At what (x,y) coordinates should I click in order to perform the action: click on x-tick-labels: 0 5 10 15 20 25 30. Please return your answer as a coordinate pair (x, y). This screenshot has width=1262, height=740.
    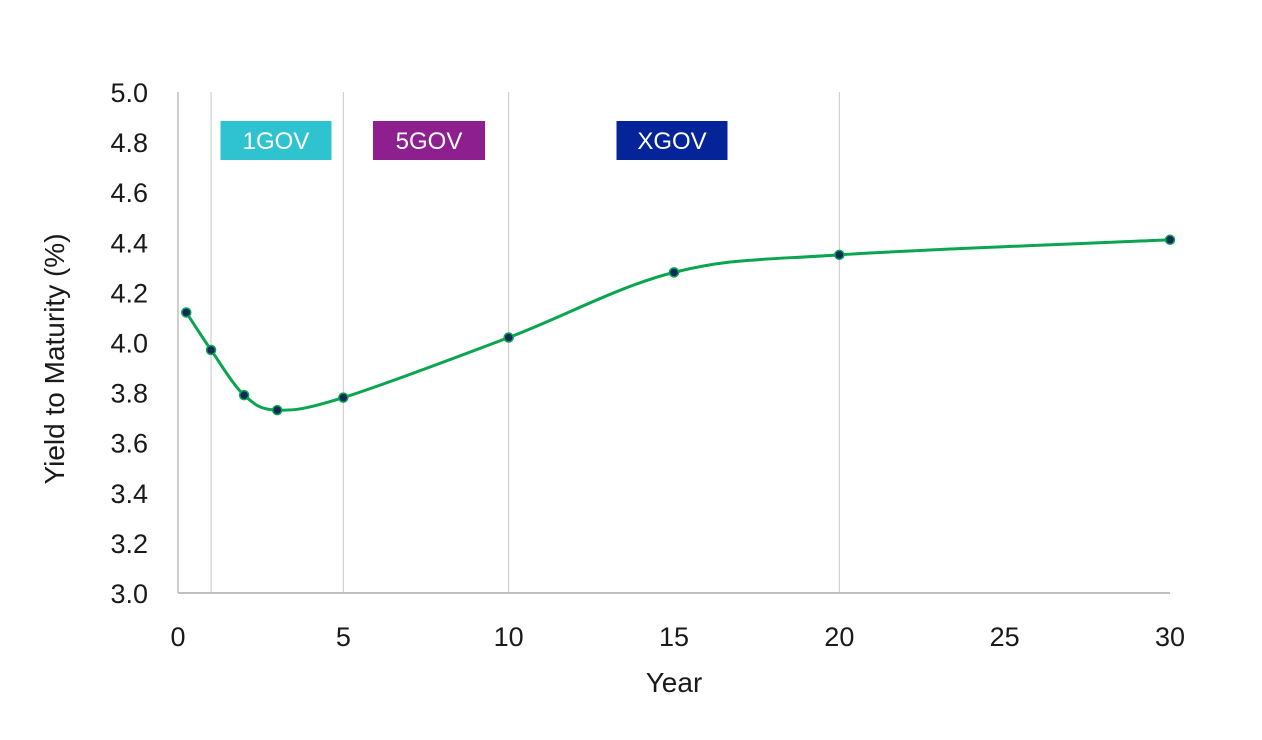
    Looking at the image, I should click on (677, 637).